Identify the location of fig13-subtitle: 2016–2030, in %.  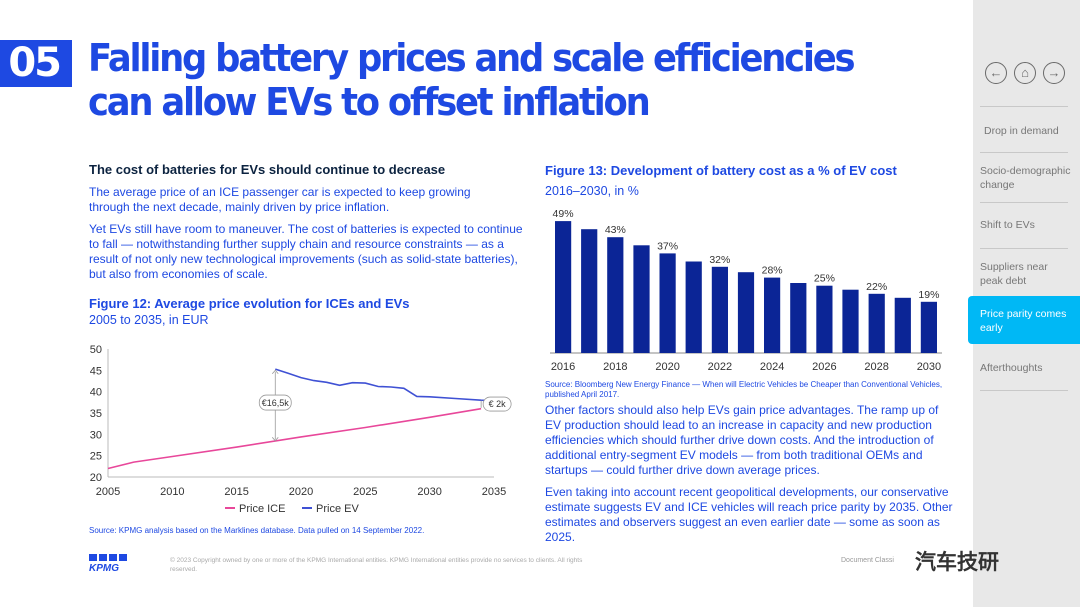
(592, 191).